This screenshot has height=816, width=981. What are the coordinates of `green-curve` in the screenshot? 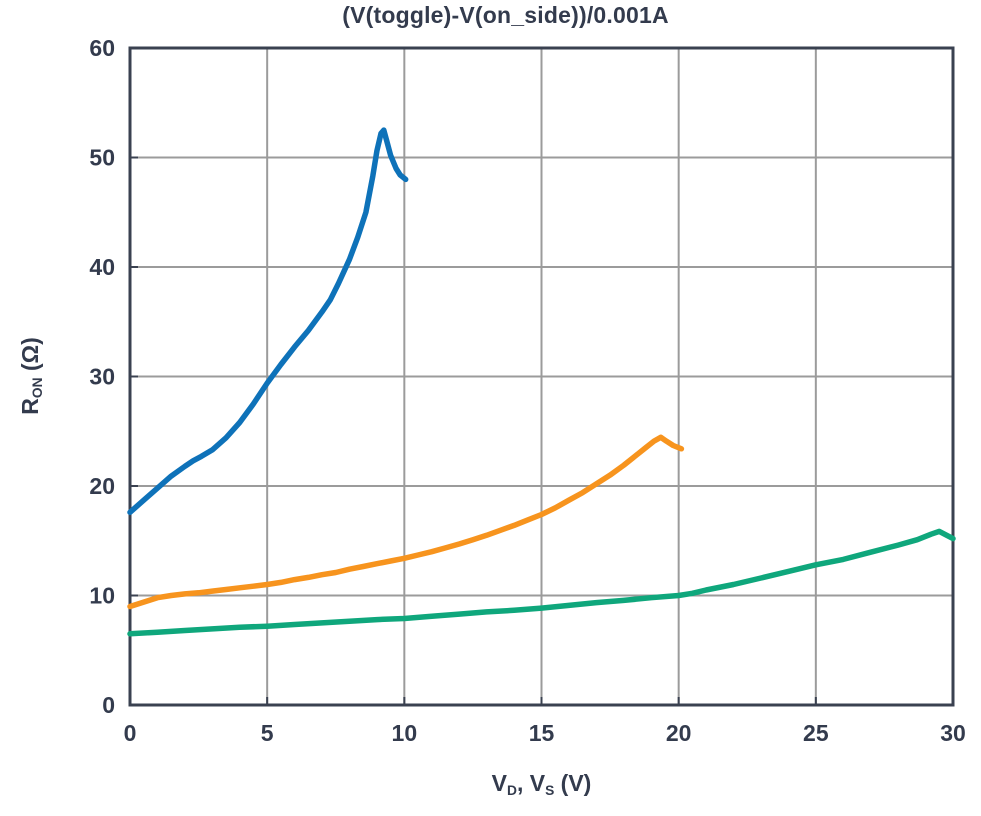 It's located at (541, 582).